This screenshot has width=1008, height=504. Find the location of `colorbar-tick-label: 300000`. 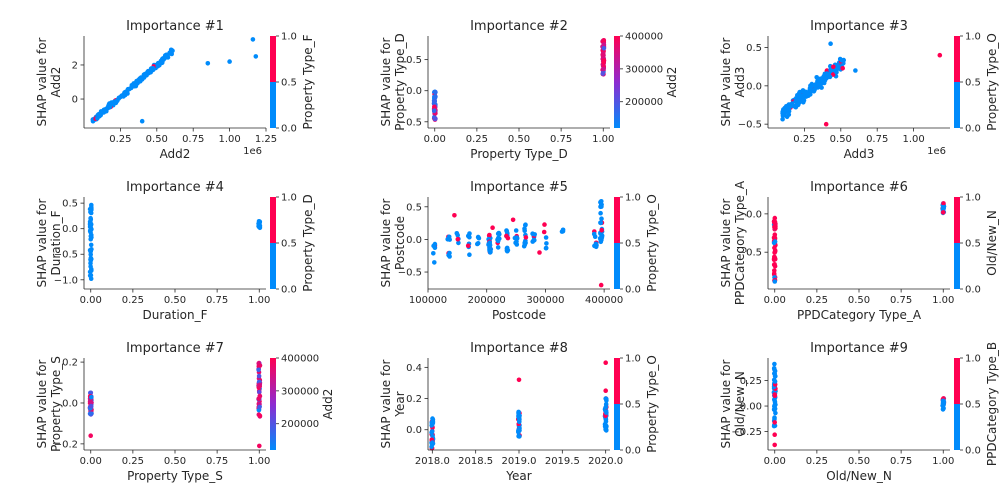

colorbar-tick-label: 300000 is located at coordinates (644, 69).